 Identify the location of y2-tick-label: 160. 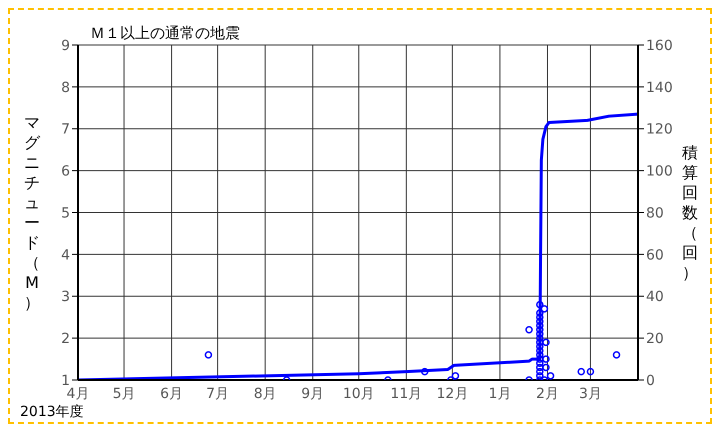
(659, 46).